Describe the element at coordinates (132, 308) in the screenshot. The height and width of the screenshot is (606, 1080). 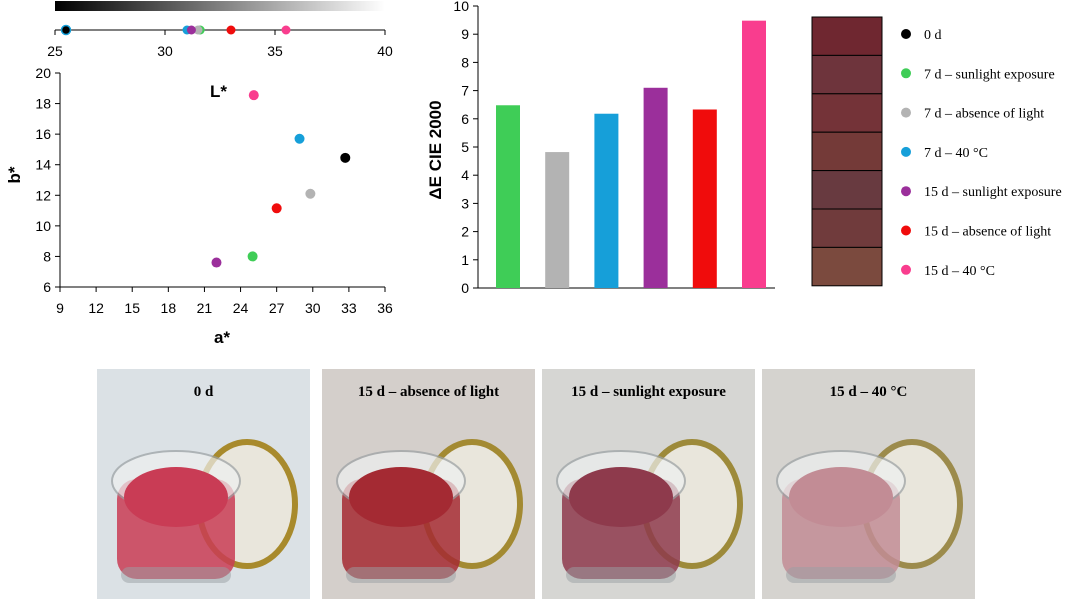
I see `ab-x-tick-label: 15` at that location.